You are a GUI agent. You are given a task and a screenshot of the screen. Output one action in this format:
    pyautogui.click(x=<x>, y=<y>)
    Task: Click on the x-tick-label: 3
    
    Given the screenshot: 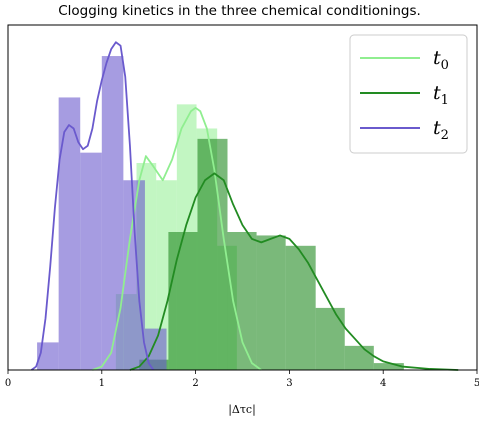 What is the action you would take?
    pyautogui.click(x=289, y=383)
    